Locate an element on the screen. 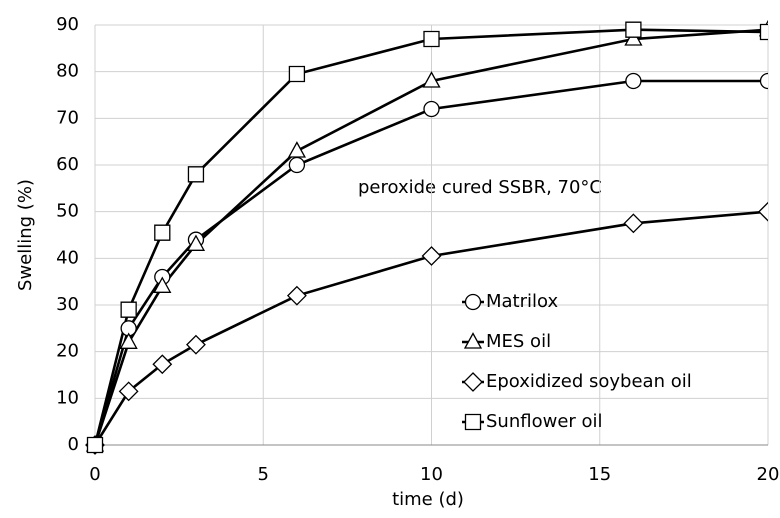  x-tick-label: 20 is located at coordinates (768, 474).